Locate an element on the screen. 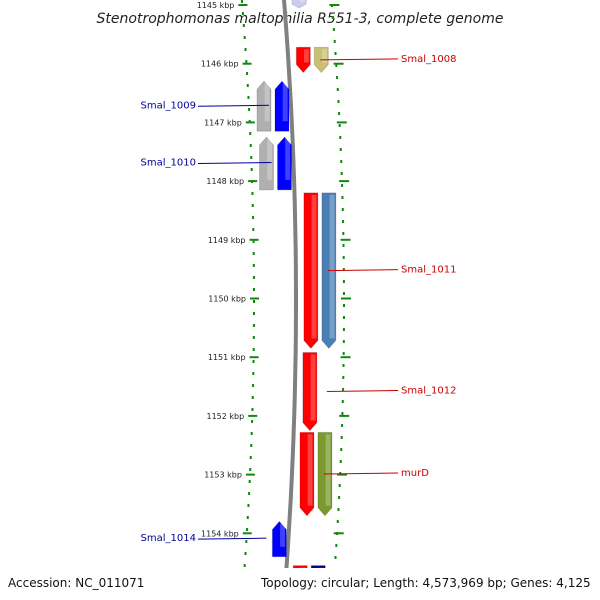 The height and width of the screenshot is (600, 600). kbp-tick-label: 1153 kbp is located at coordinates (223, 475).